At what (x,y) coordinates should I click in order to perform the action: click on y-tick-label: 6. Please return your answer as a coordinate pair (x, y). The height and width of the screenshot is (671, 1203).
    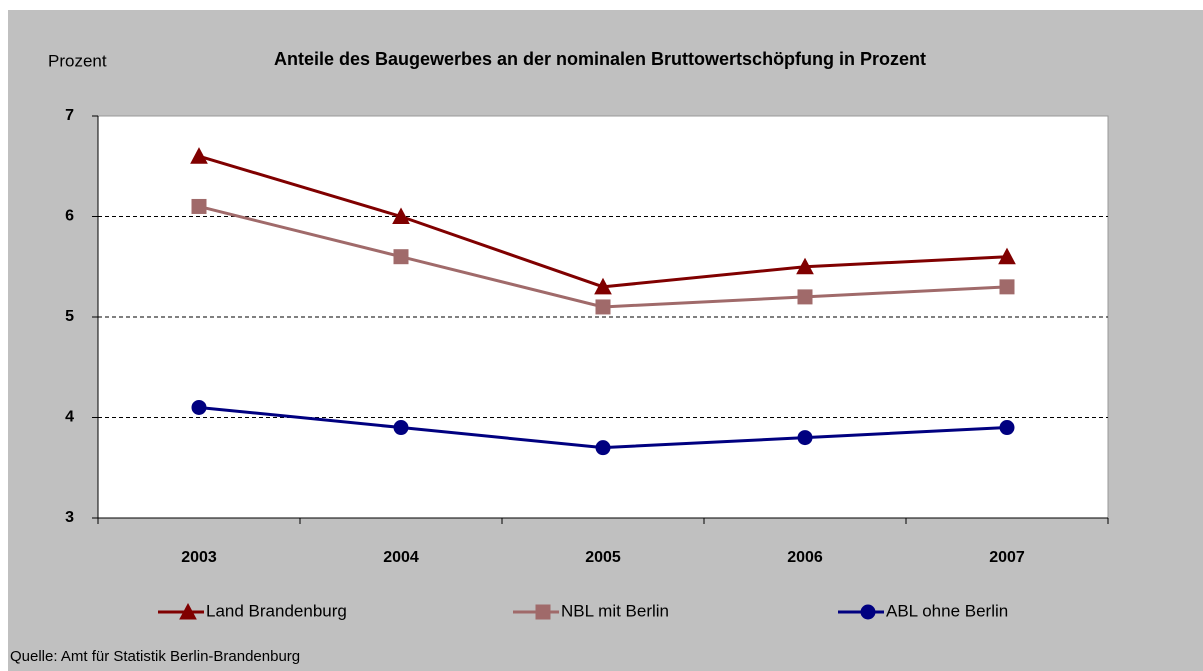
    Looking at the image, I should click on (69, 216).